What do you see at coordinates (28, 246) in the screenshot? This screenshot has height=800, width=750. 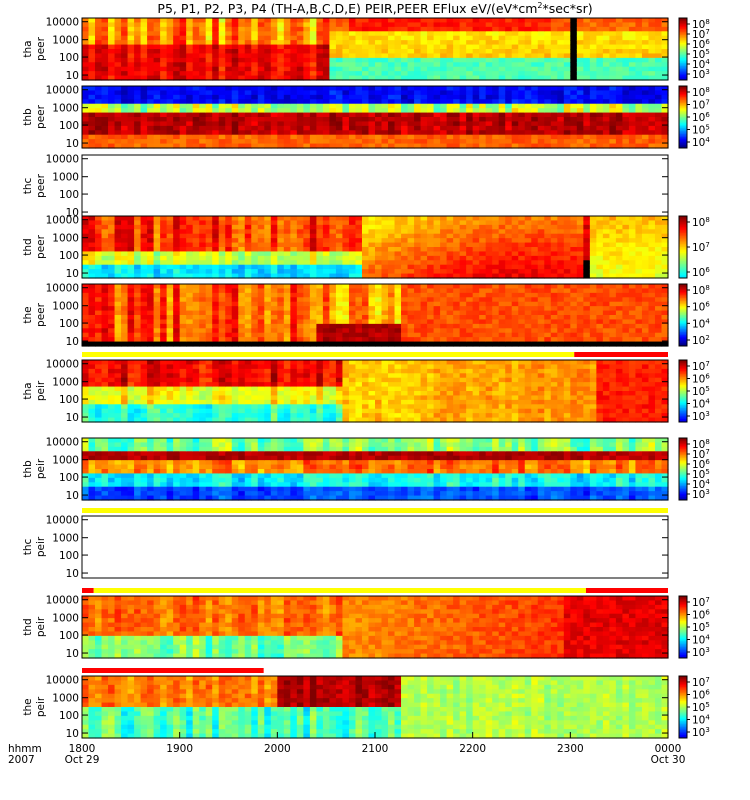 I see `y-axis-label-probe: thd` at bounding box center [28, 246].